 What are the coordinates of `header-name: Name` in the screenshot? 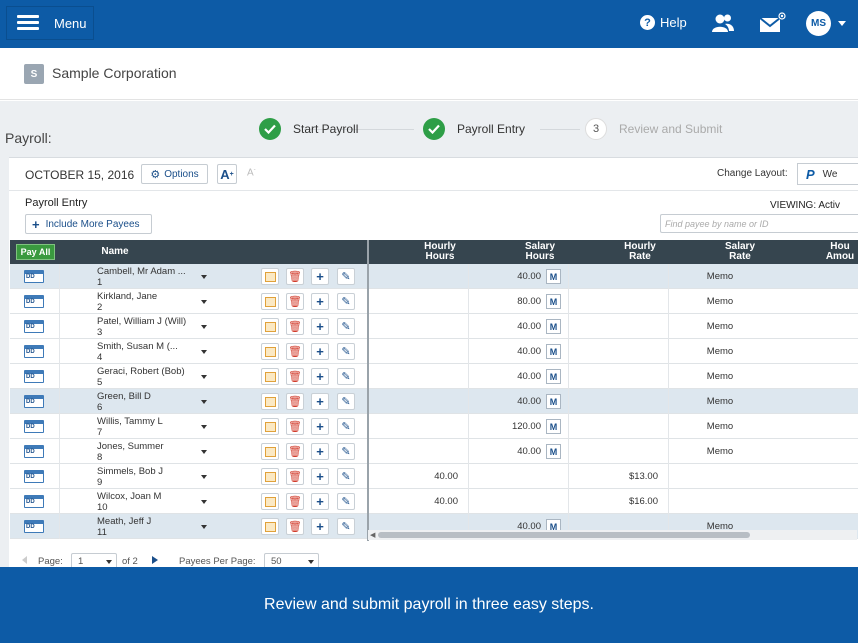 It's located at (115, 251).